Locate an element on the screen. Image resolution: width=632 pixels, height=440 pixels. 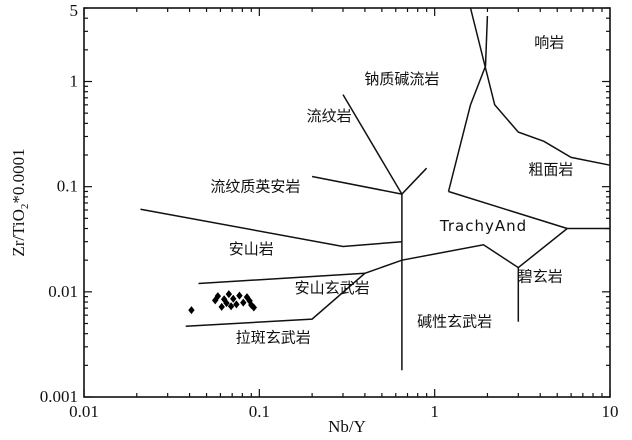
y-tick-label: 1 is located at coordinates (74, 81).